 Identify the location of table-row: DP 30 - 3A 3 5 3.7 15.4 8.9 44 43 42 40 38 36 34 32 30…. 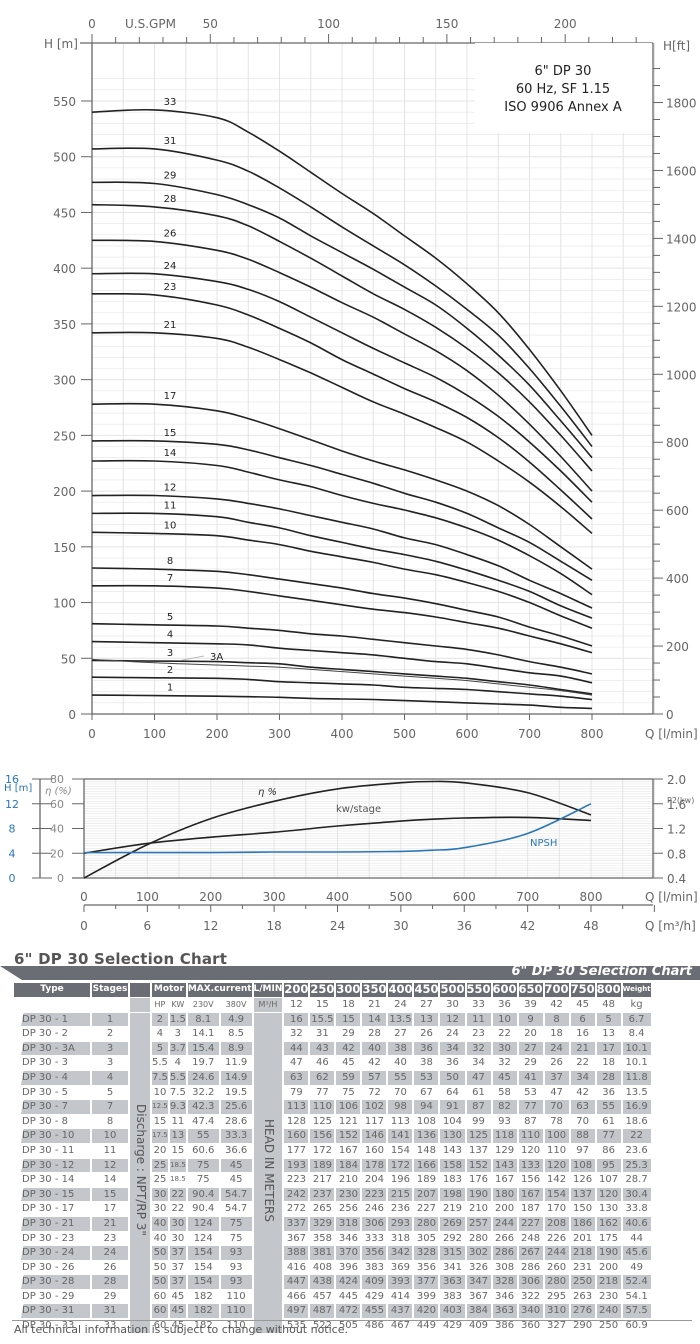
(332, 1048).